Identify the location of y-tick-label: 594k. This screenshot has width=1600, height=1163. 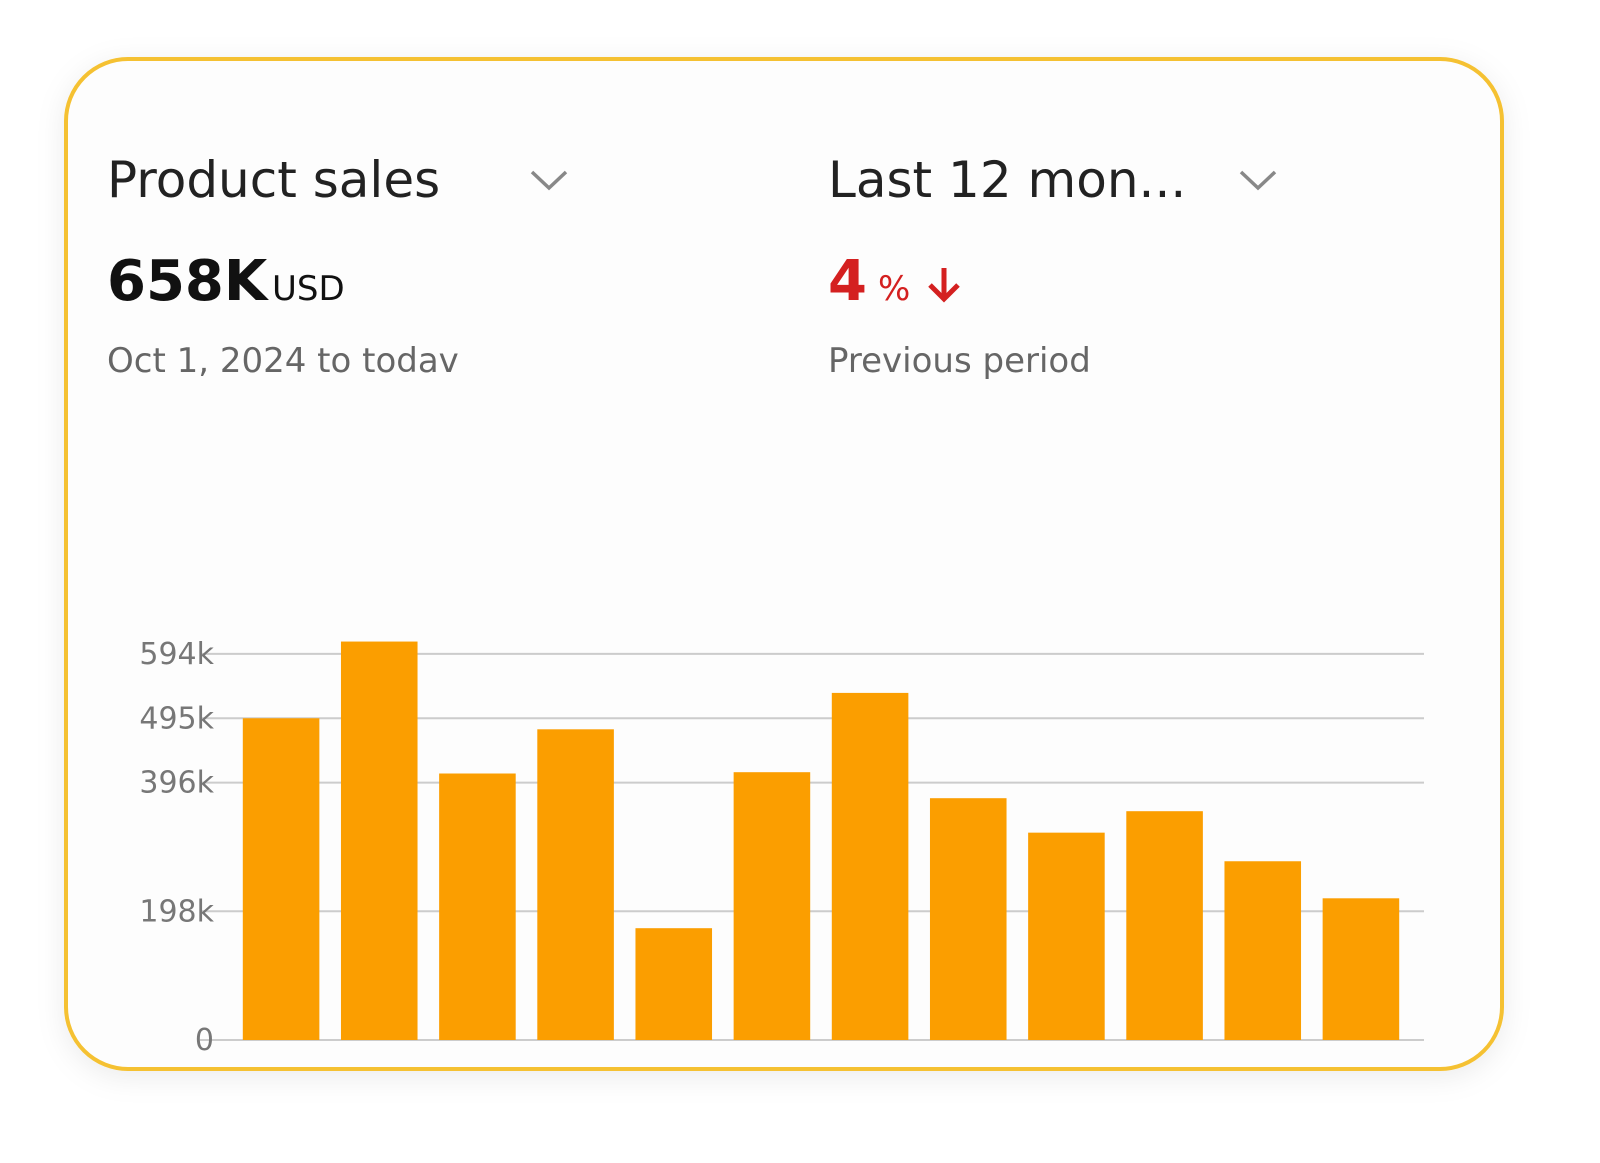
(176, 654).